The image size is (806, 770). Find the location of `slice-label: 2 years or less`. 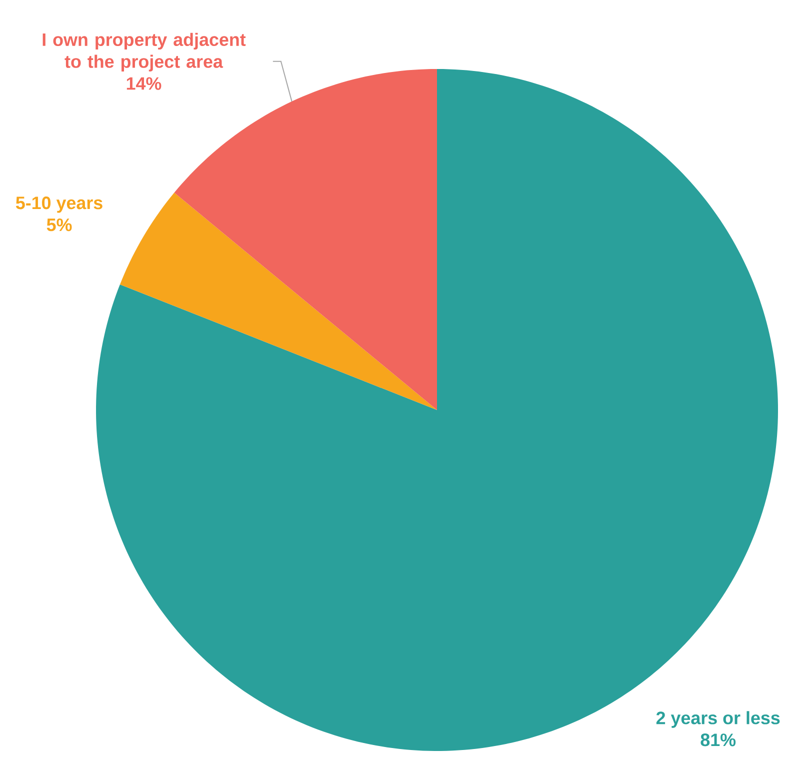

slice-label: 2 years or less is located at coordinates (718, 719).